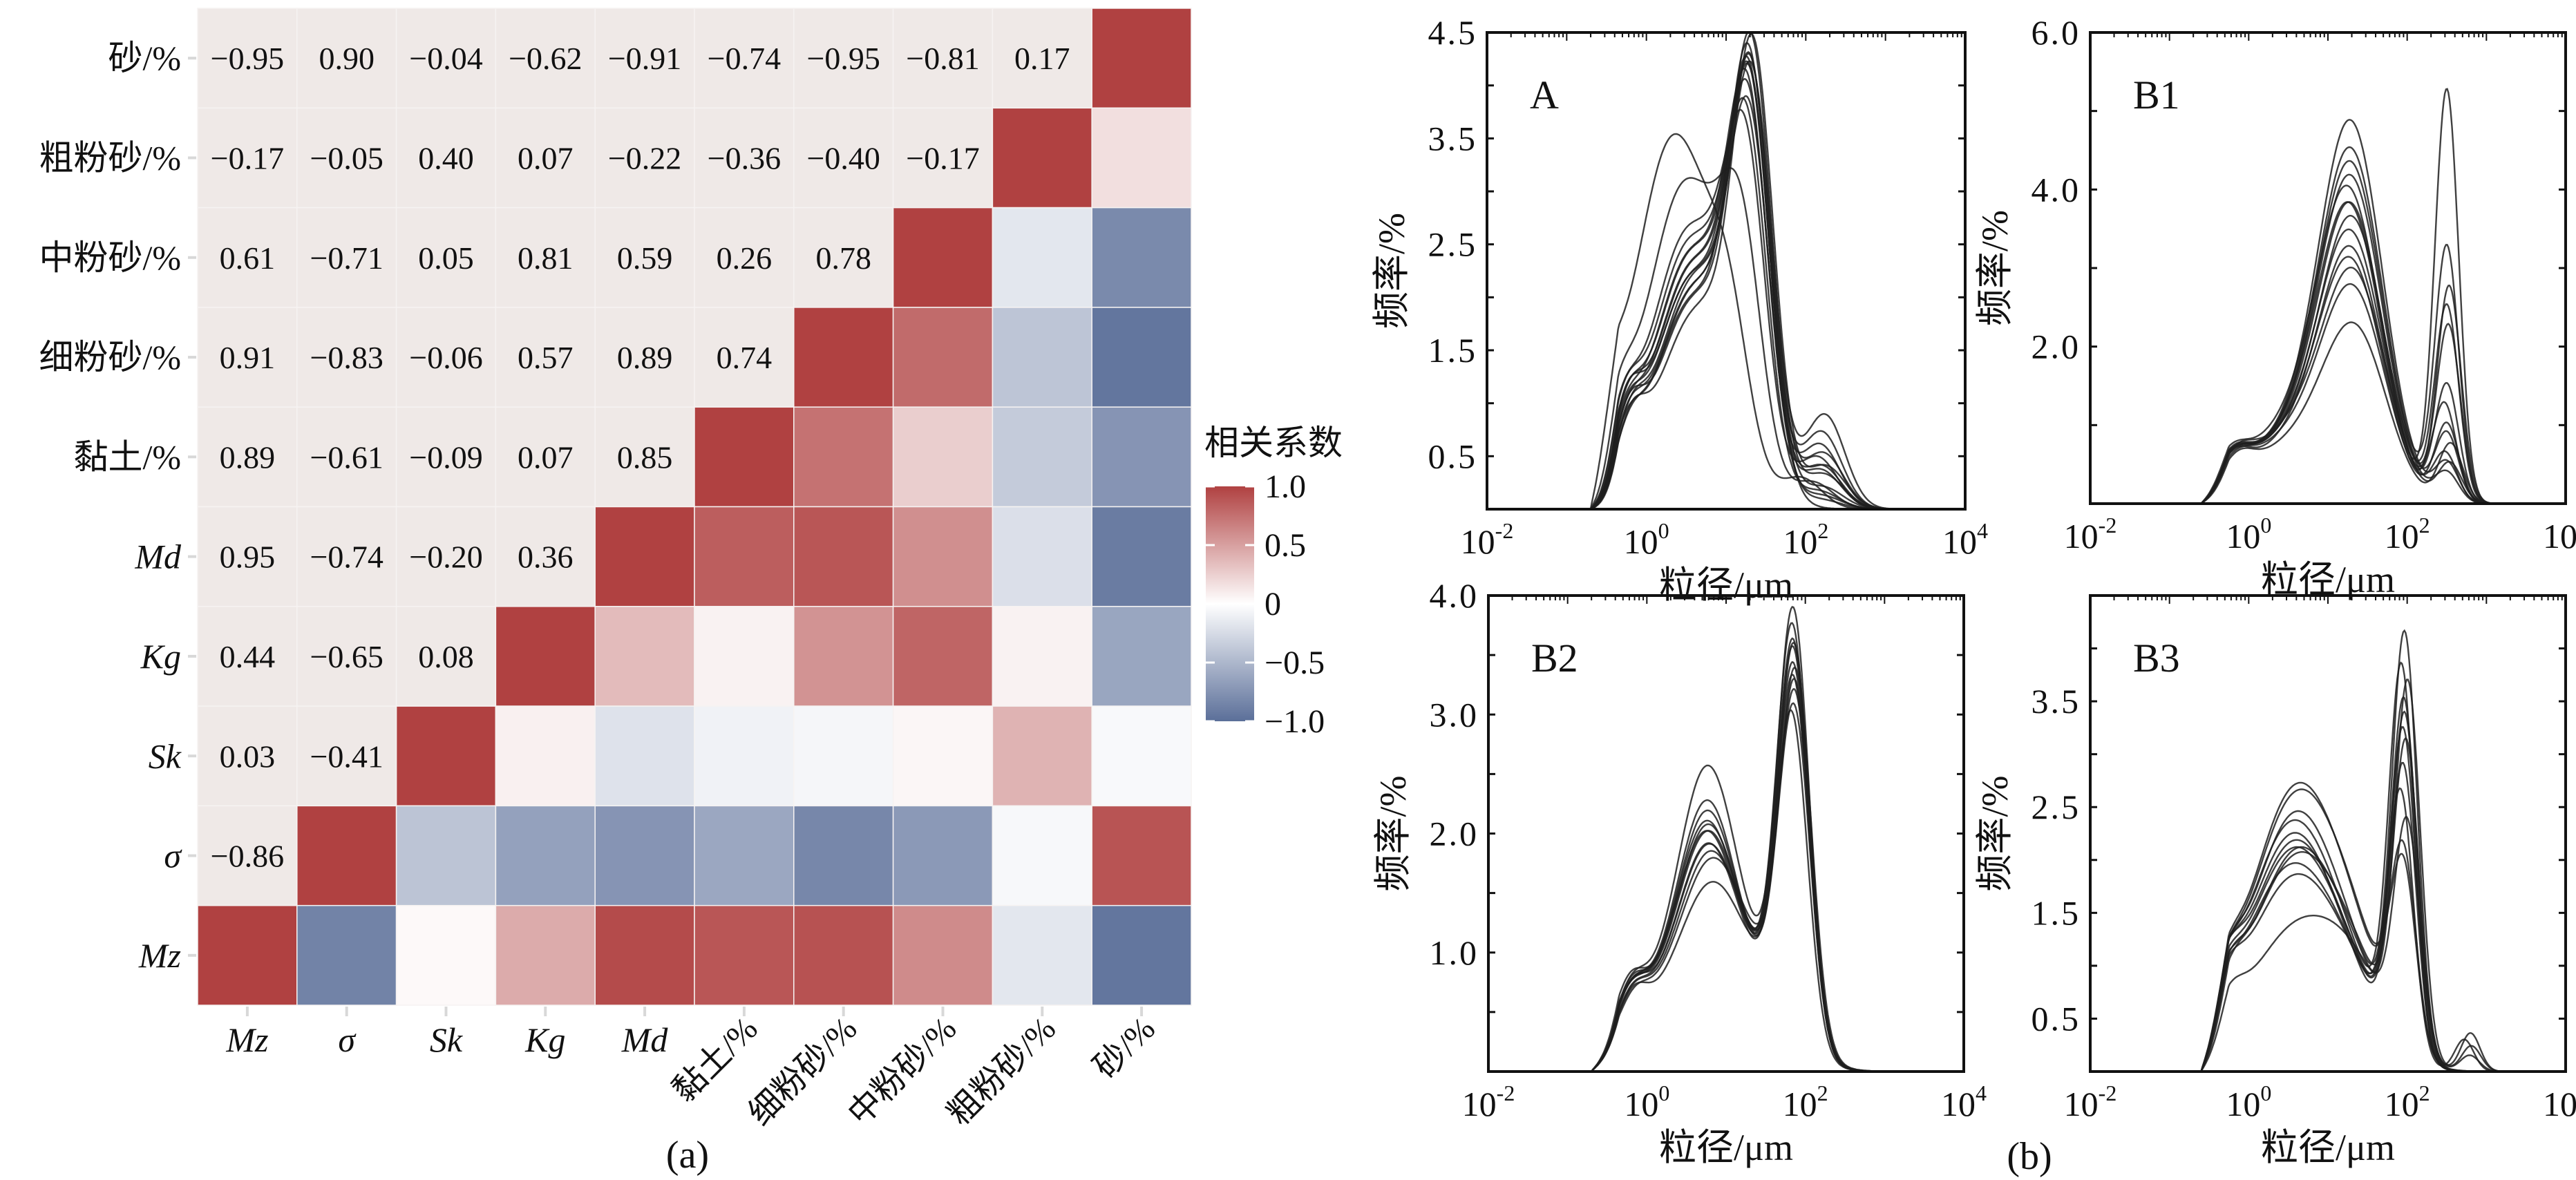 This screenshot has width=2576, height=1180. What do you see at coordinates (644, 59) in the screenshot?
I see `heatmap-value-label: −0.91` at bounding box center [644, 59].